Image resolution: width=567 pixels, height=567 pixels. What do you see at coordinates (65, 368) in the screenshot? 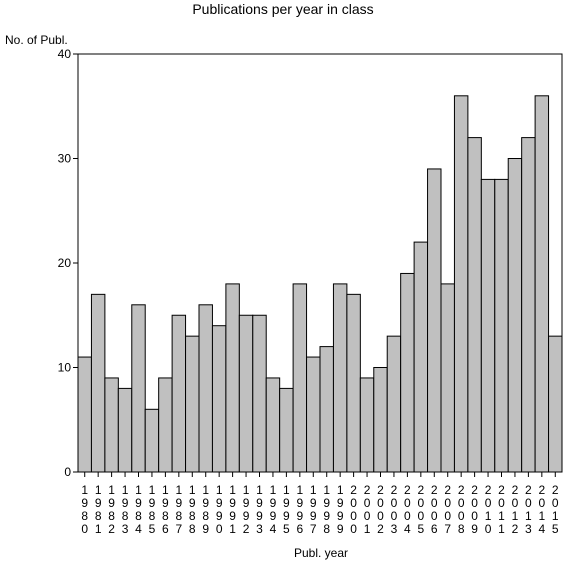
I see `y-tick-label: 10` at bounding box center [65, 368].